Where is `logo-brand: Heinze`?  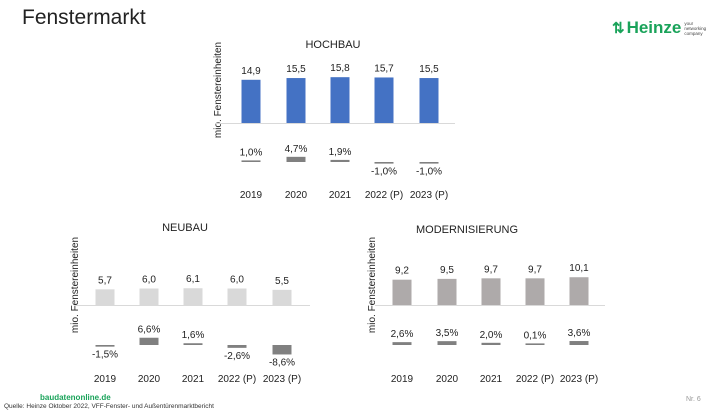
logo-brand: Heinze is located at coordinates (654, 27).